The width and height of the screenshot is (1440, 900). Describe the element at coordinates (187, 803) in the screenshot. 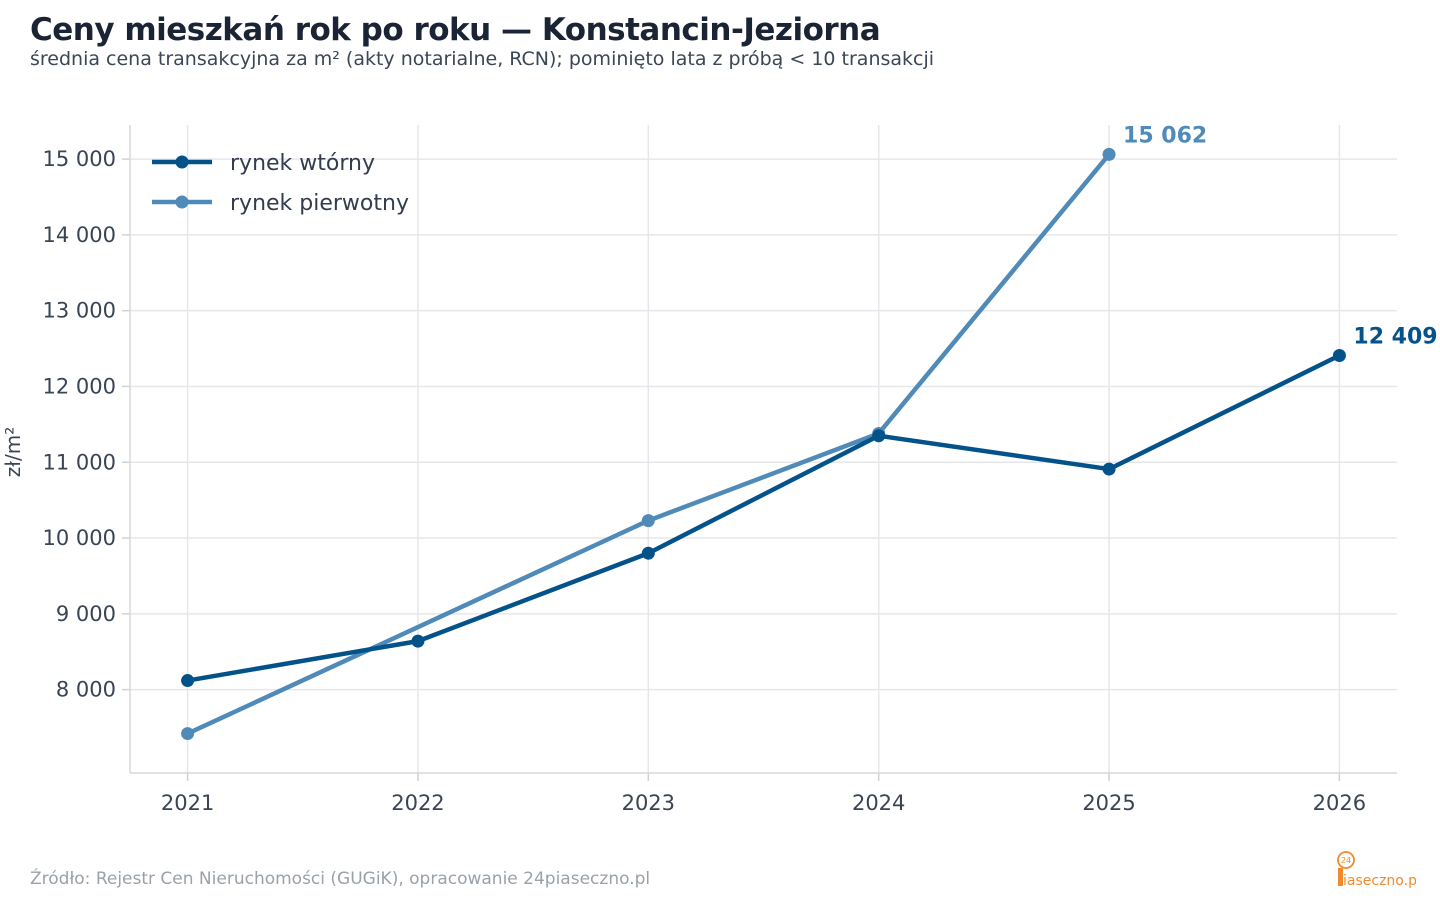

I see `x-tick-label: 2021` at that location.